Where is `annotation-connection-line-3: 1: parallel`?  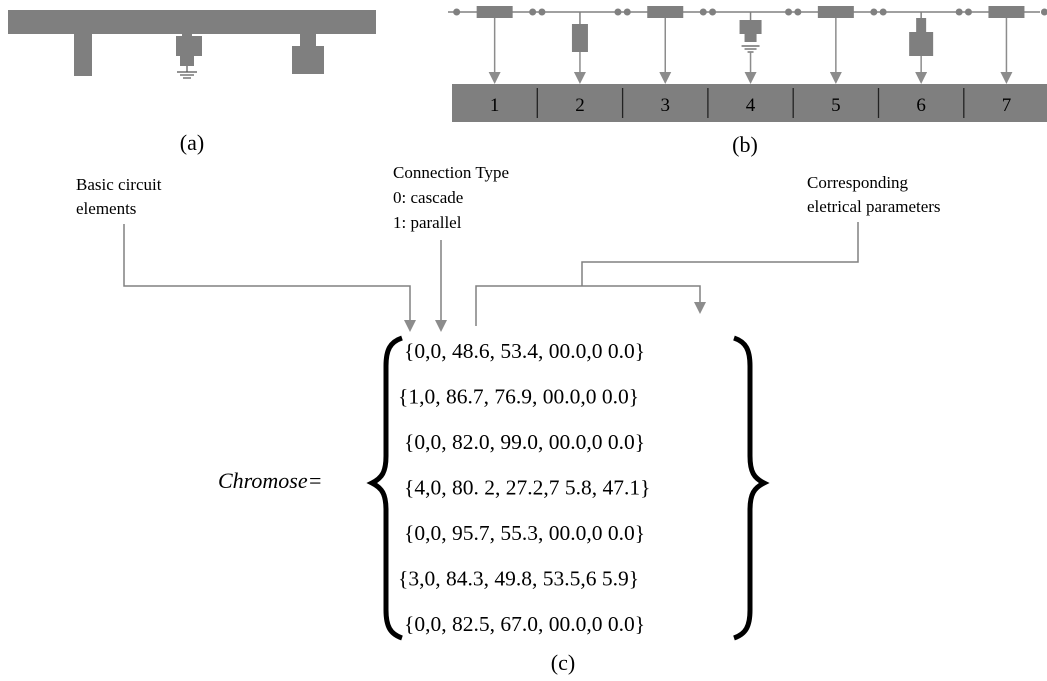 annotation-connection-line-3: 1: parallel is located at coordinates (427, 222).